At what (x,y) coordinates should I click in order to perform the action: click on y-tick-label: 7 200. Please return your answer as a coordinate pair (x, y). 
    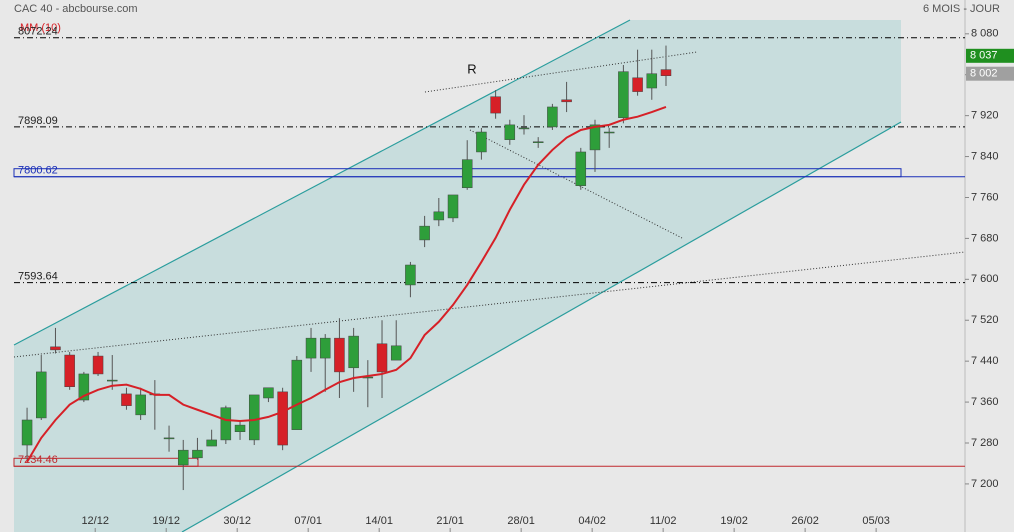
    Looking at the image, I should click on (985, 484).